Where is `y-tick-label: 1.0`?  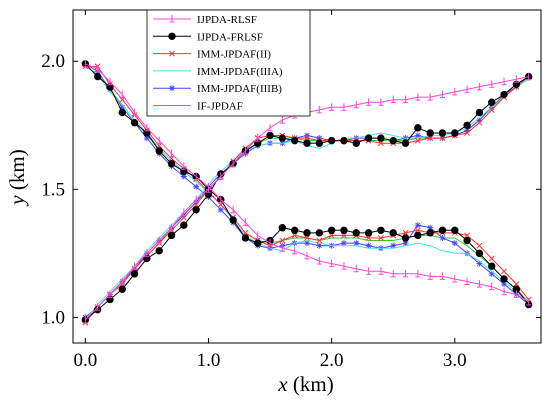 y-tick-label: 1.0 is located at coordinates (53, 317).